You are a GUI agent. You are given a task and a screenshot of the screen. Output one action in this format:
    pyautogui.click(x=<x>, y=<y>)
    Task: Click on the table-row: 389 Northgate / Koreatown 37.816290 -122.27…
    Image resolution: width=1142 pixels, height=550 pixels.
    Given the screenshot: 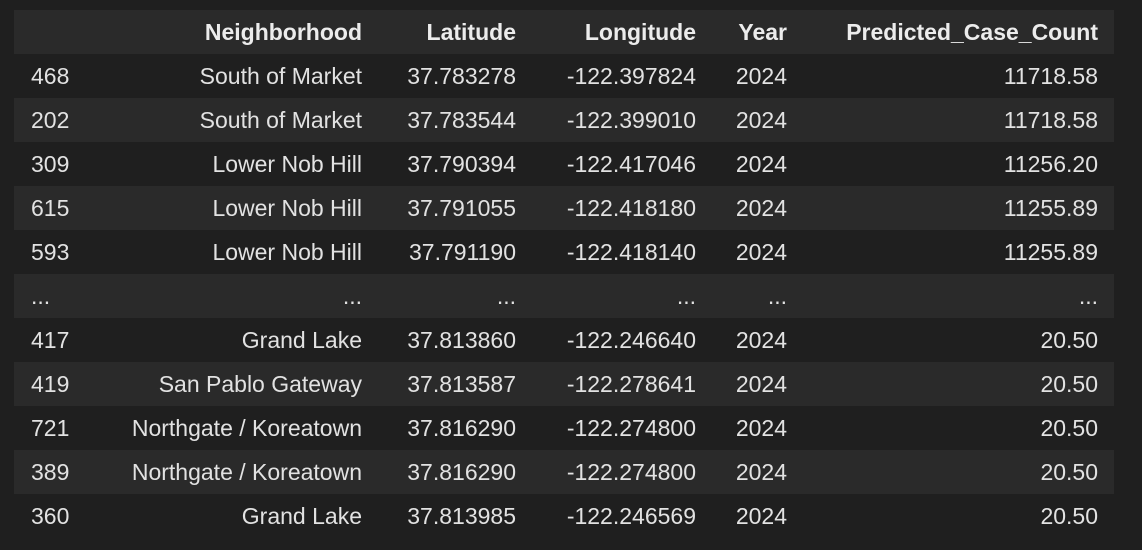 What is the action you would take?
    pyautogui.click(x=564, y=472)
    